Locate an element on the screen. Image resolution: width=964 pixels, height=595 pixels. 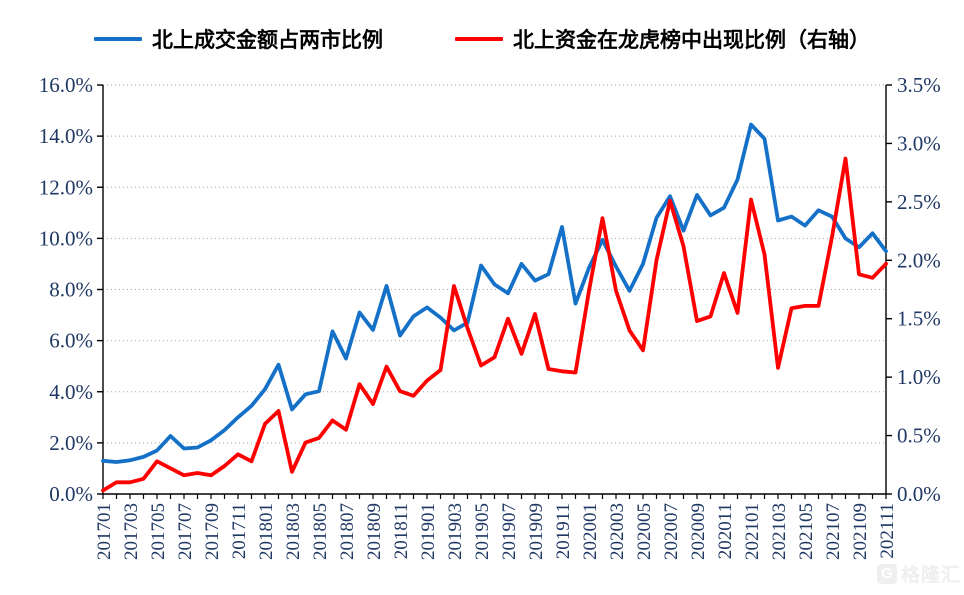
x-axis-tick-label: 201911 is located at coordinates (563, 531).